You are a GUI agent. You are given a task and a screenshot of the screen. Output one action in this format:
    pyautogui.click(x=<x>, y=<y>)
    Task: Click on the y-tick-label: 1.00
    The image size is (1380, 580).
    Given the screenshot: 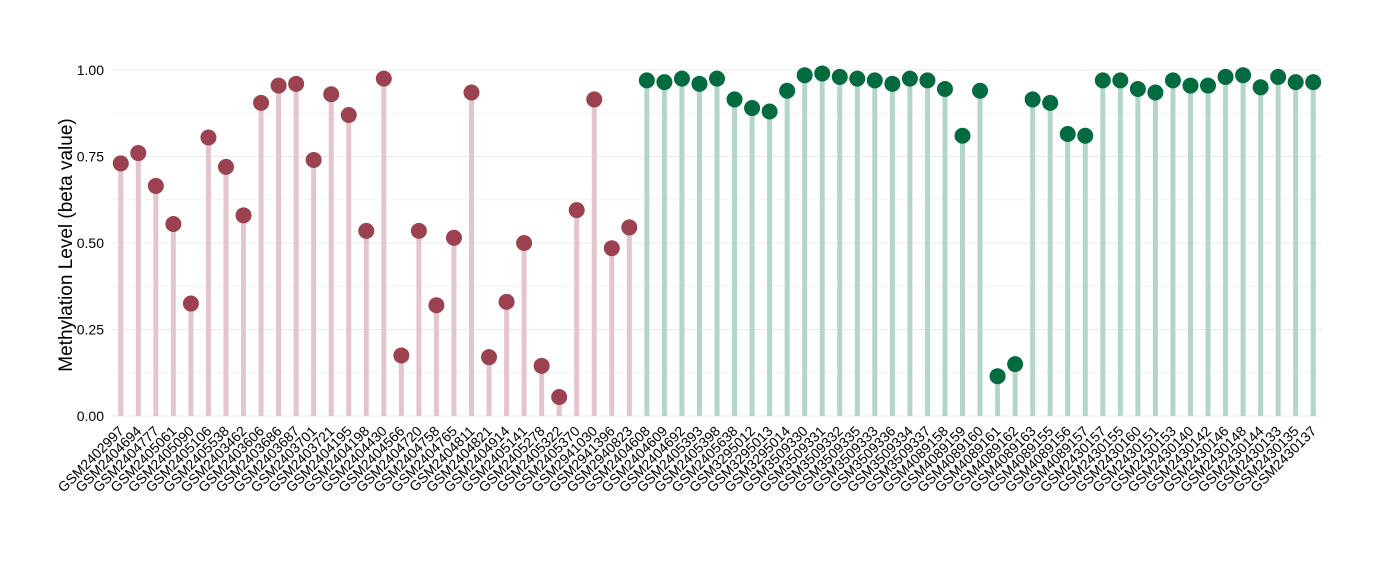 What is the action you would take?
    pyautogui.click(x=90, y=70)
    